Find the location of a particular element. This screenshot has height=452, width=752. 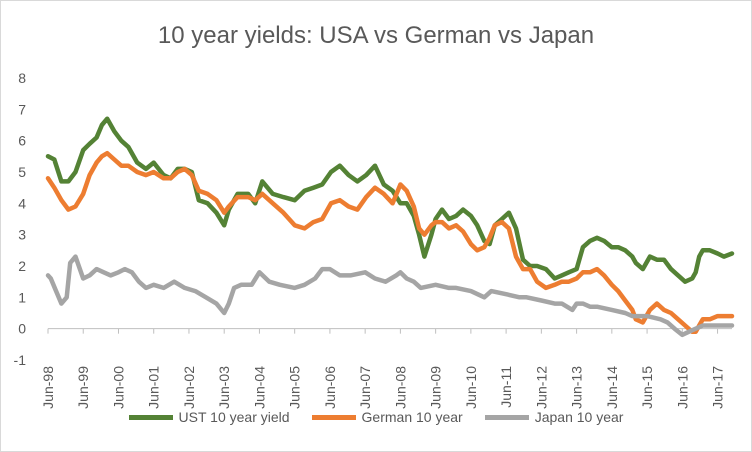

chart-title: 10 year yields: USA vs German vs Japan is located at coordinates (376, 35).